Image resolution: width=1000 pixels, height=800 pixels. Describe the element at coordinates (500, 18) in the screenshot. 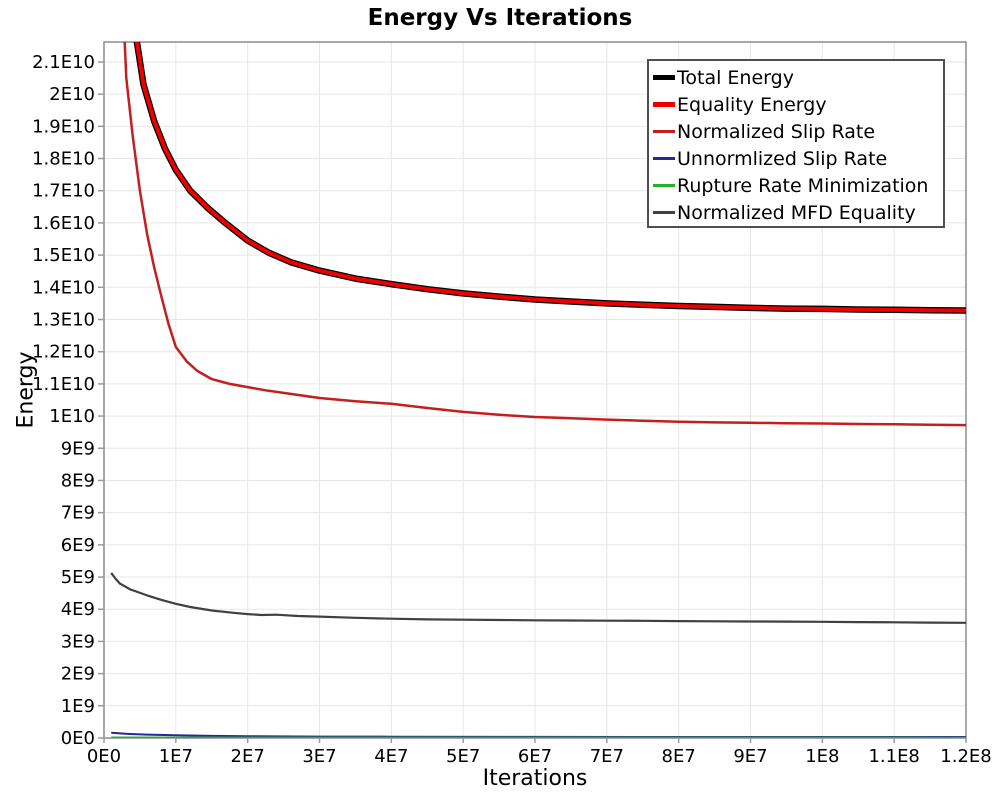

I see `chart-title: Energy Vs Iterations` at that location.